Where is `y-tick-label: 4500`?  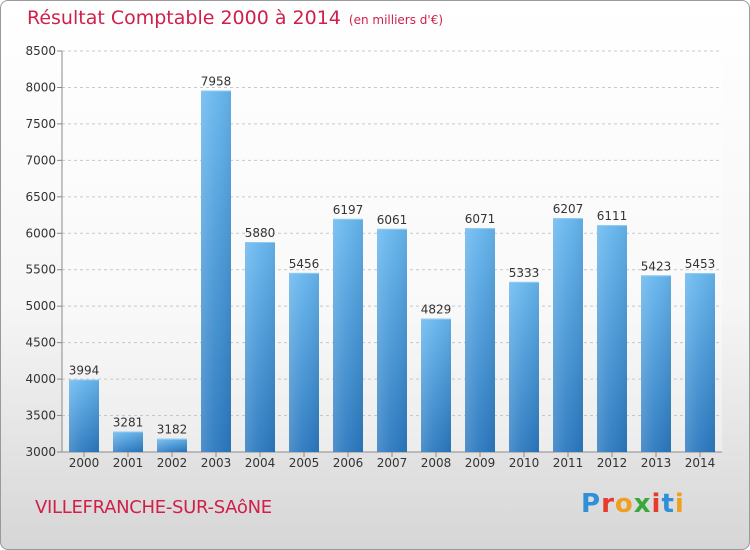
y-tick-label: 4500 is located at coordinates (40, 343).